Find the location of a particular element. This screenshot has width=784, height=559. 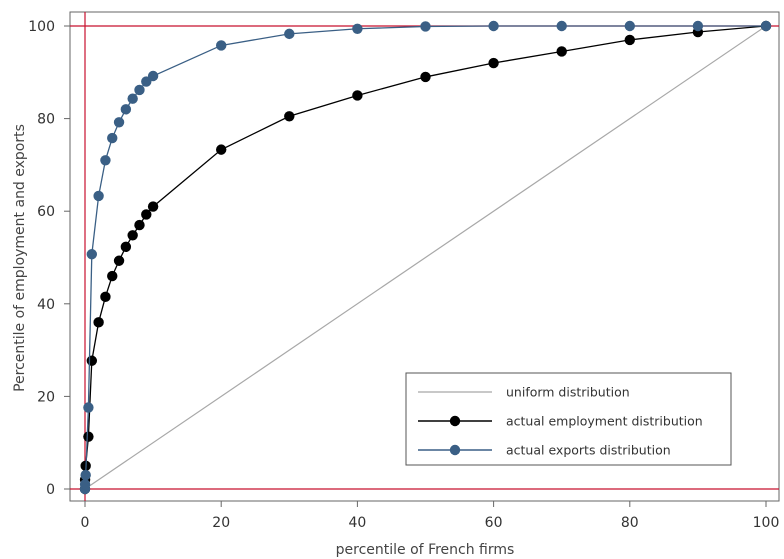

legend-label-0: uniform distribution is located at coordinates (568, 392).